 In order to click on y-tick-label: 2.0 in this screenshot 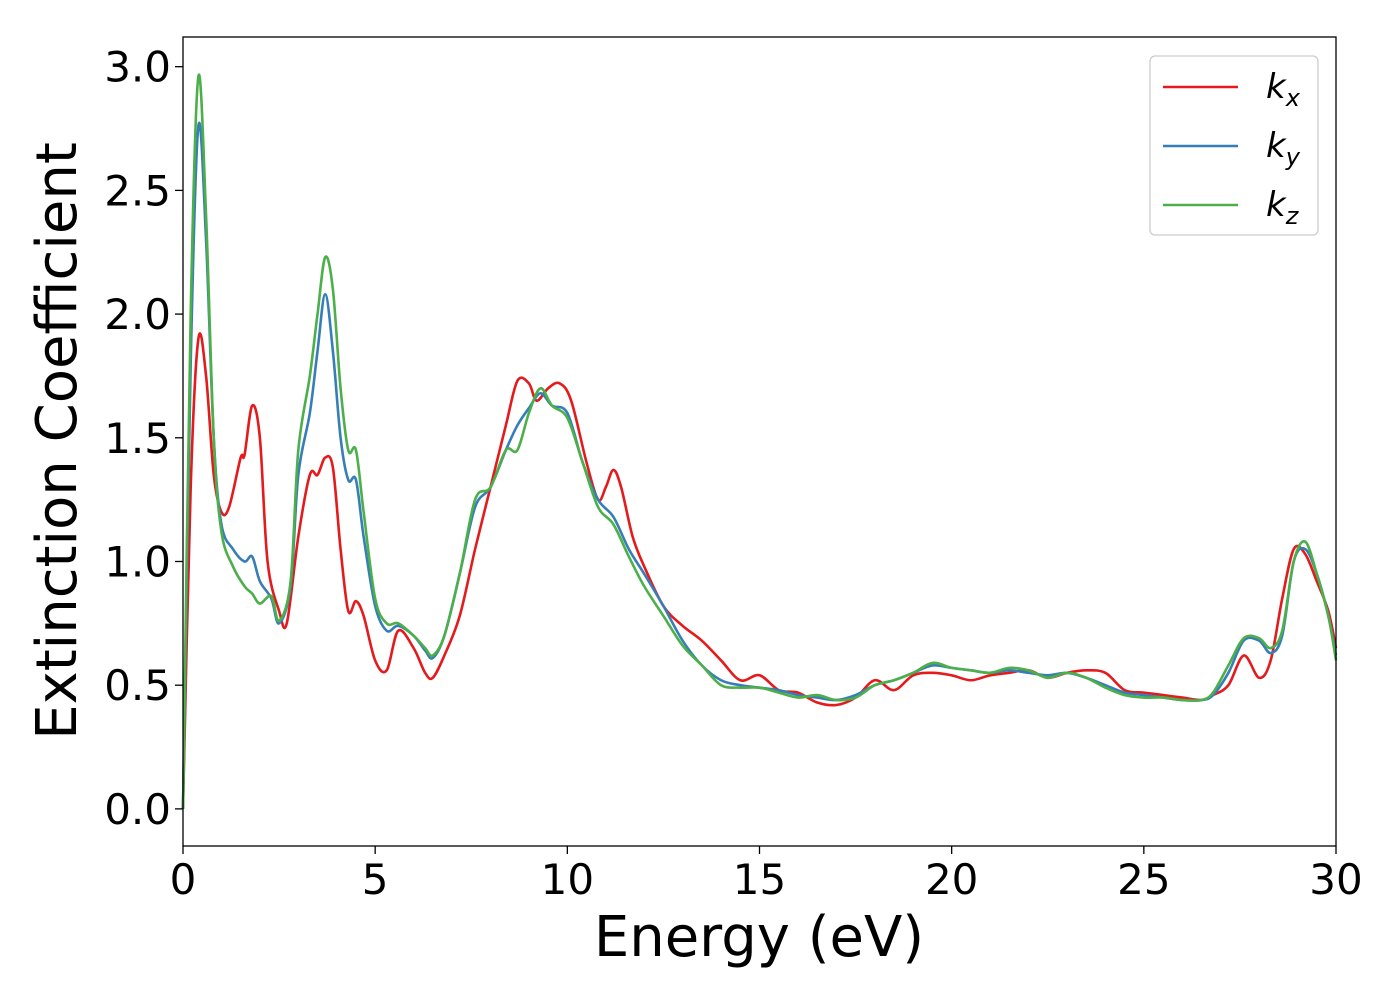, I will do `click(137, 314)`.